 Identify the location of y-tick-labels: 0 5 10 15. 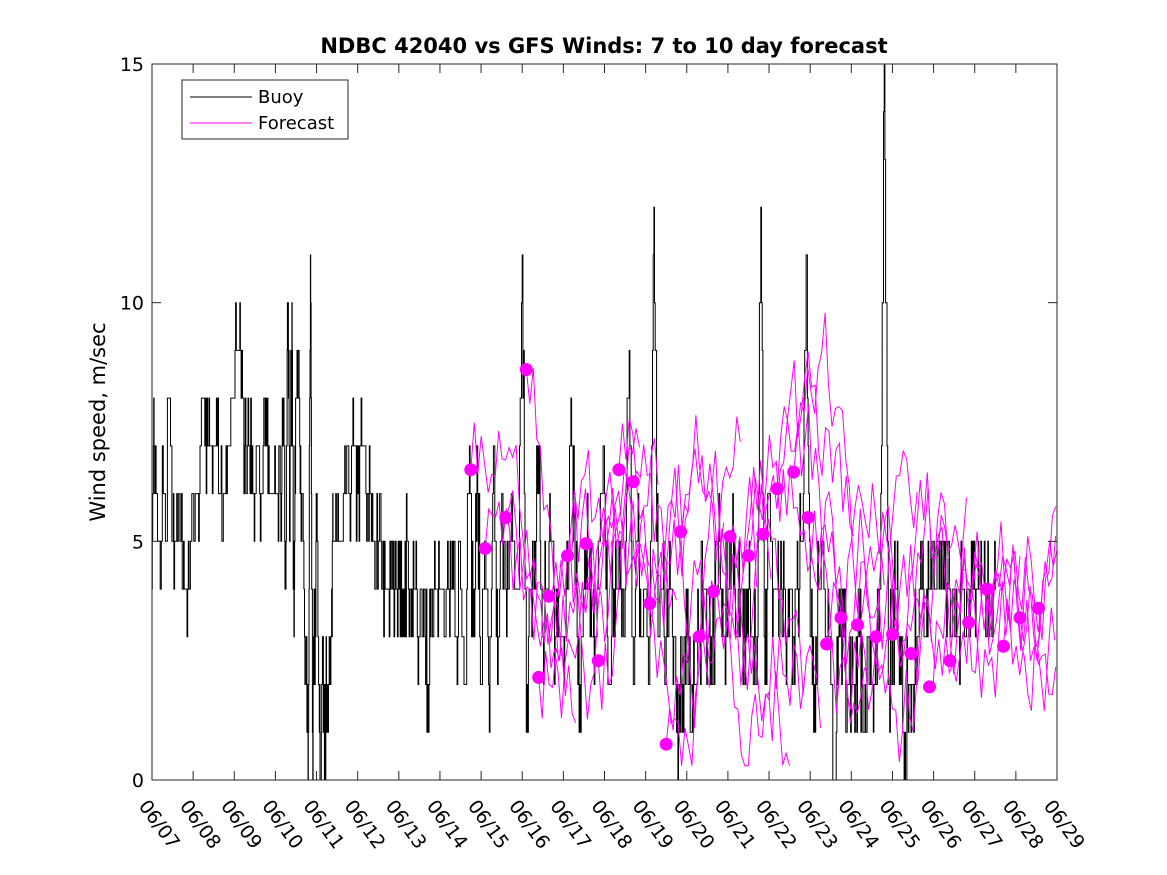
(132, 423).